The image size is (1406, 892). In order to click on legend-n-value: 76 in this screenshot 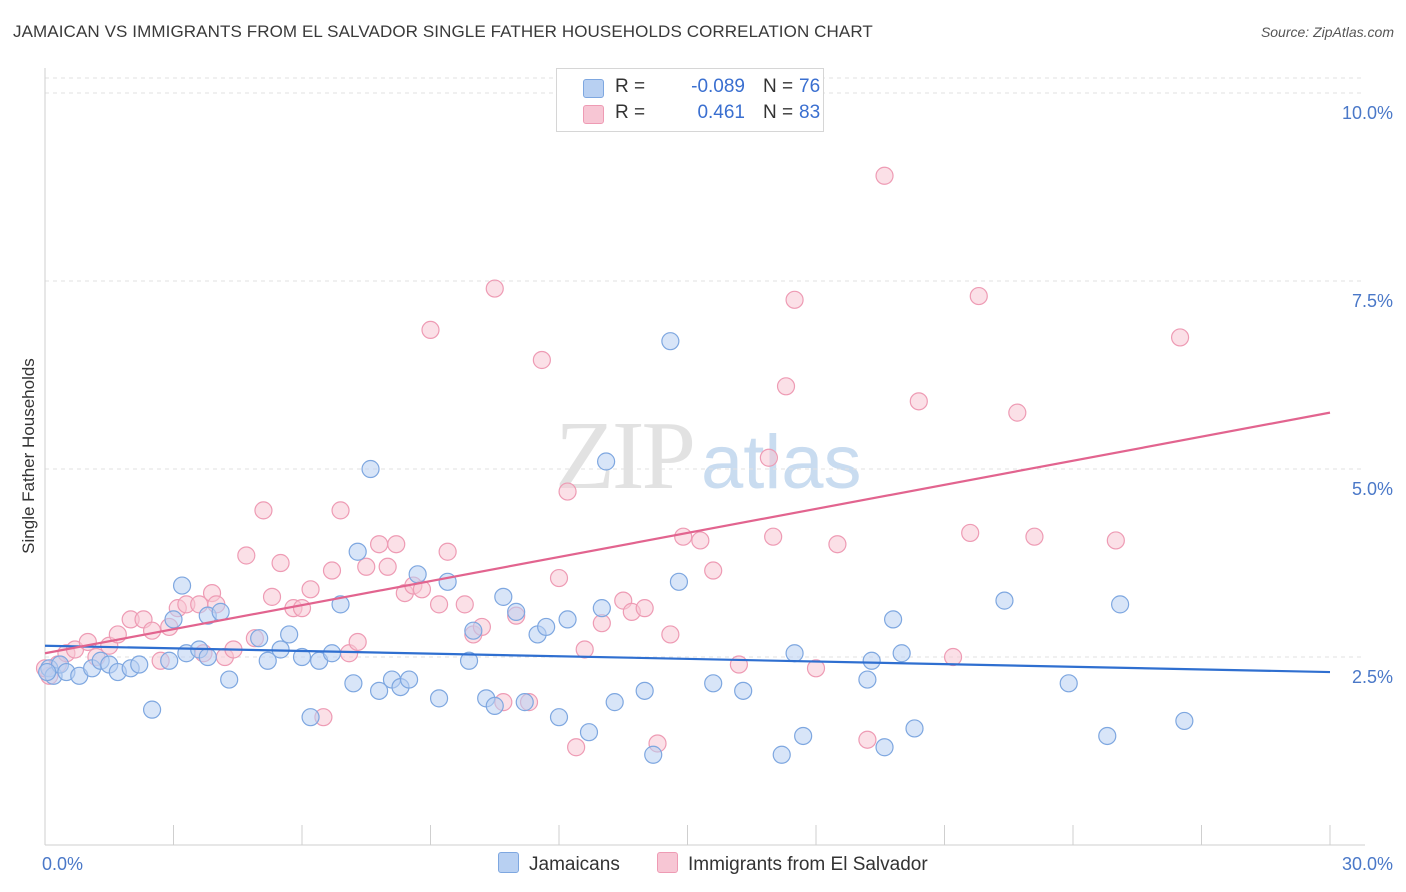, I will do `click(810, 86)`.